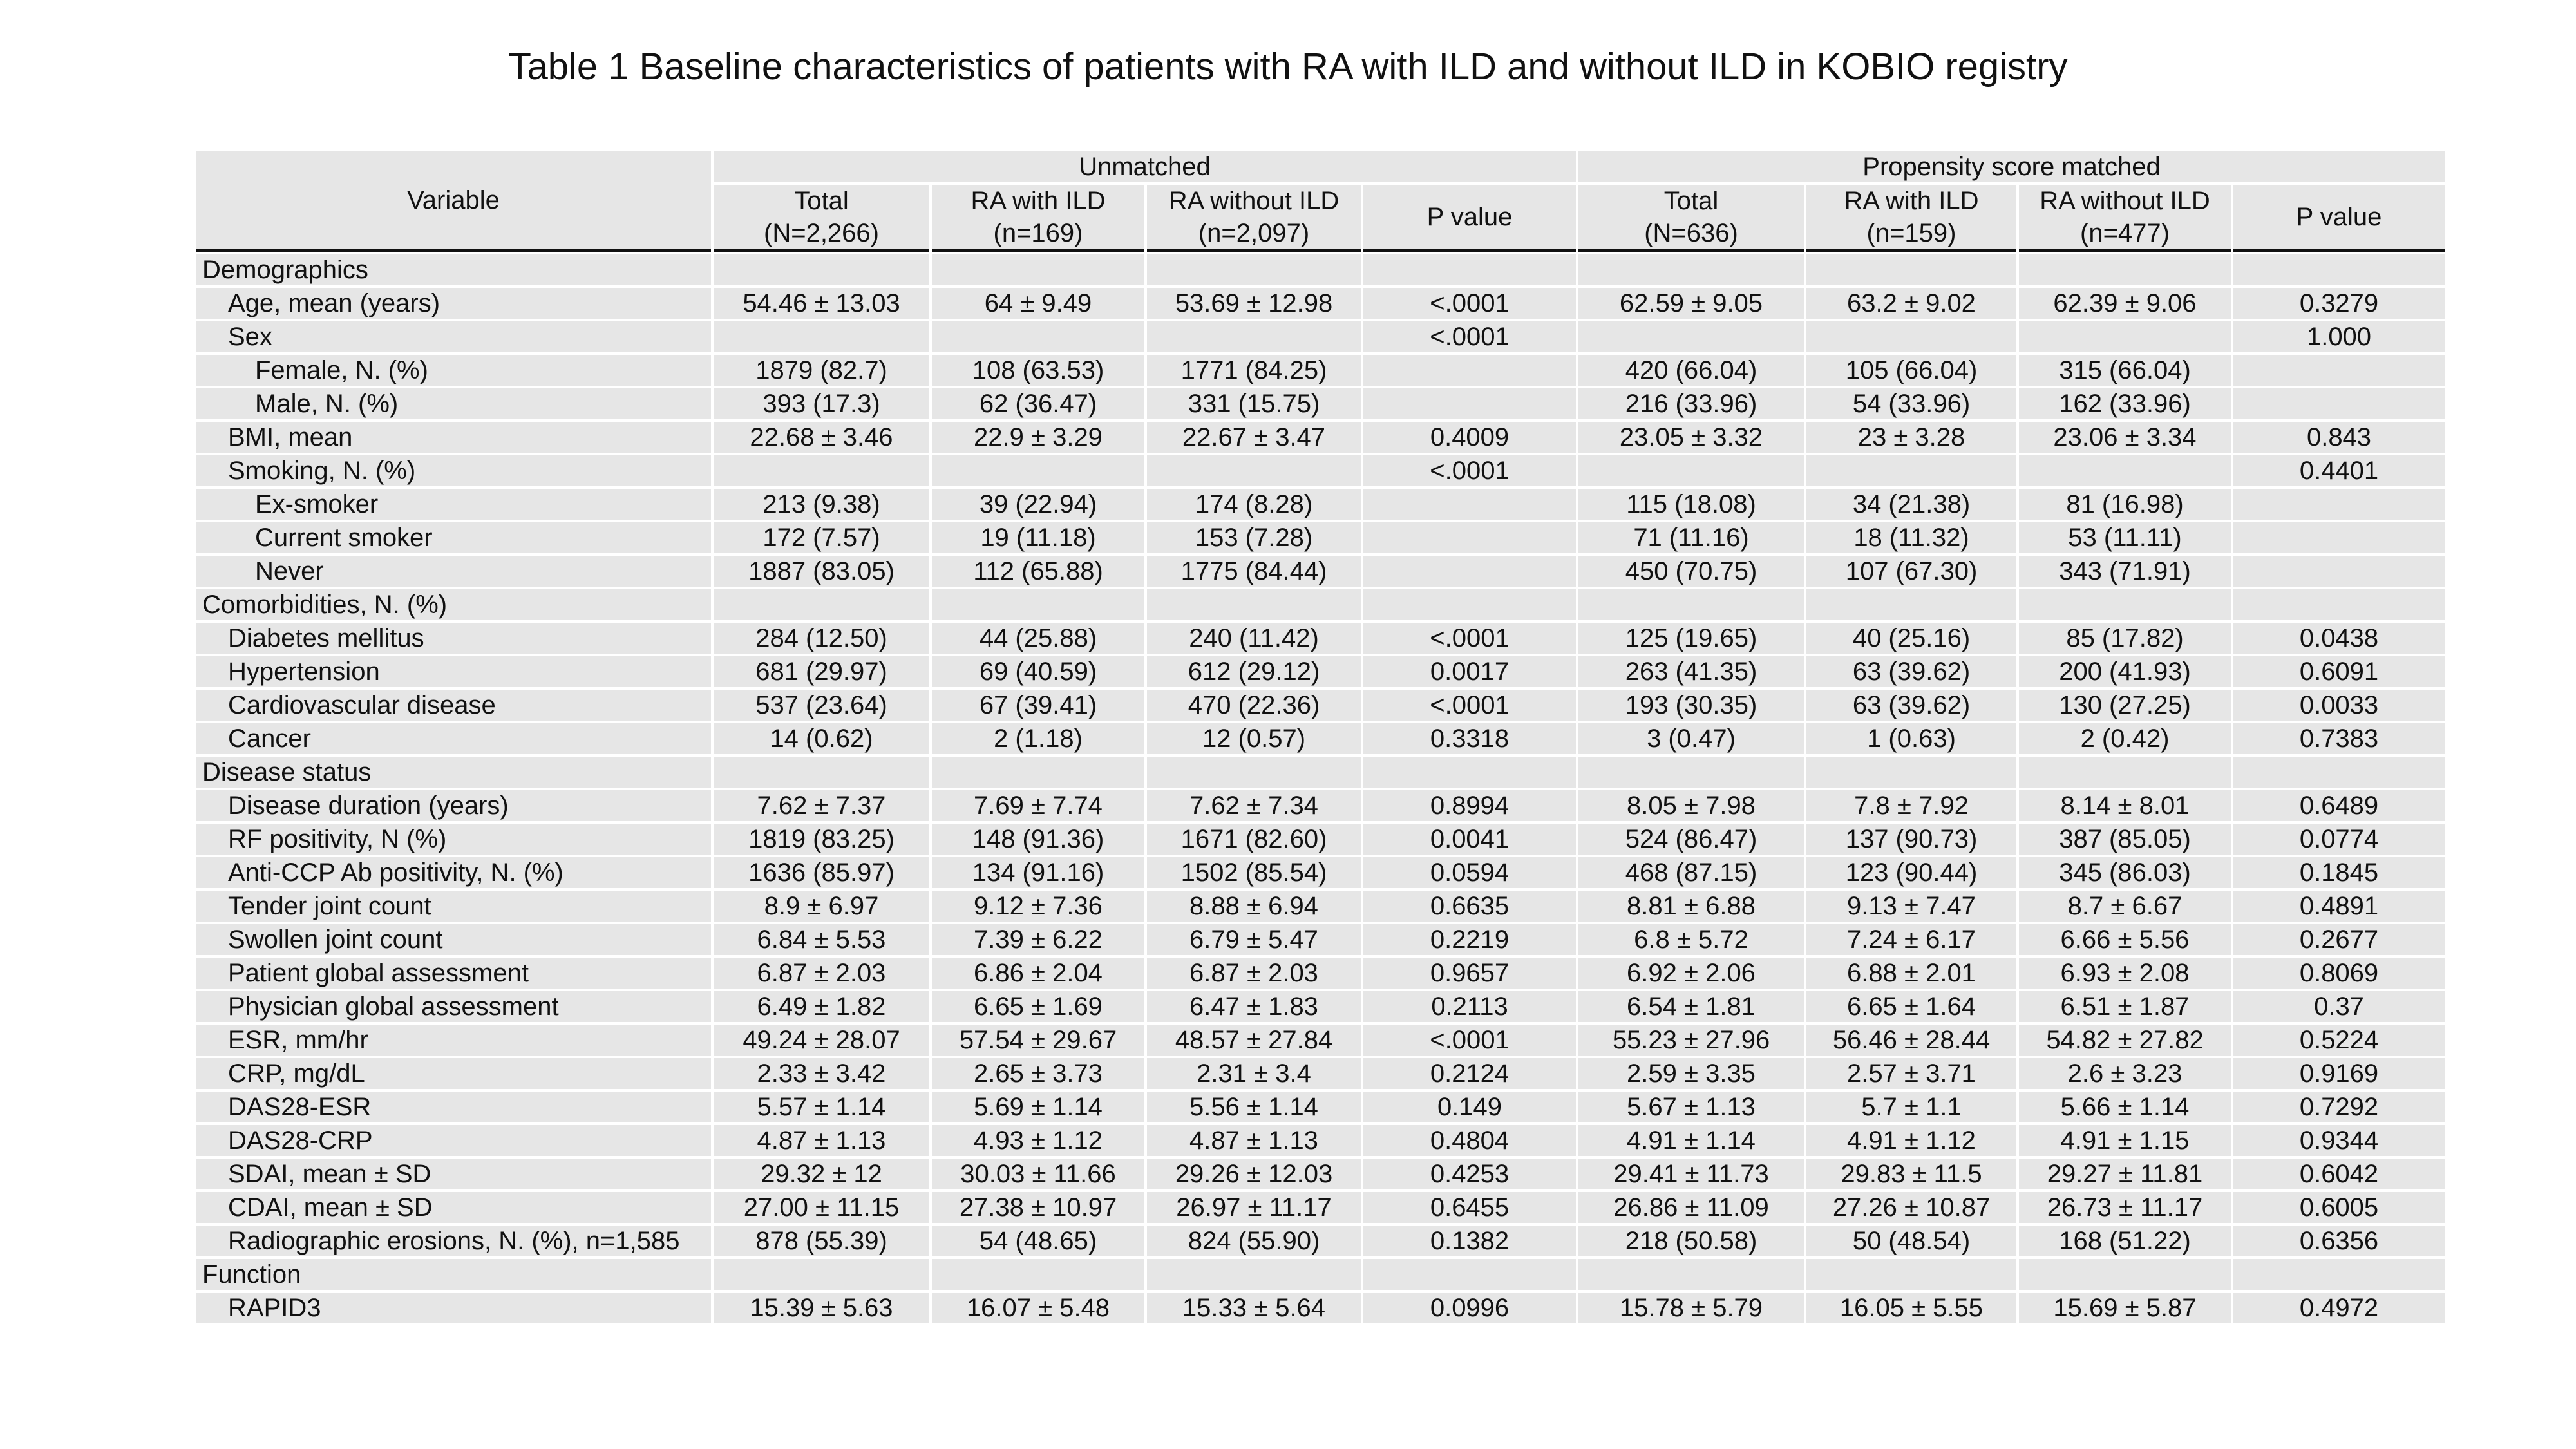 This screenshot has width=2576, height=1449. Describe the element at coordinates (2125, 303) in the screenshot. I see `value-cell: 62.39 ± 9.06` at that location.